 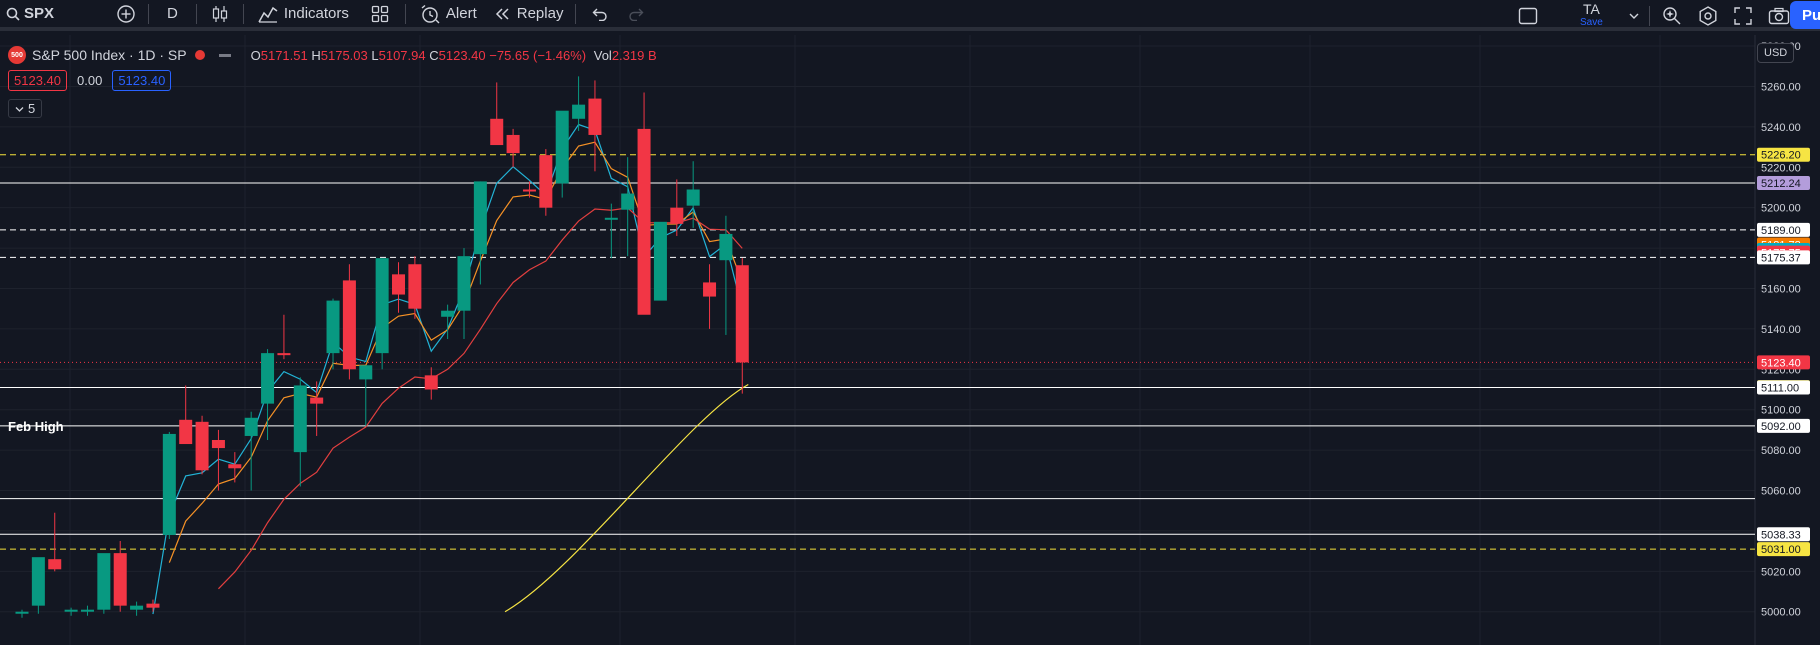 I want to click on save-layout-button: TA Save, so click(x=1591, y=15).